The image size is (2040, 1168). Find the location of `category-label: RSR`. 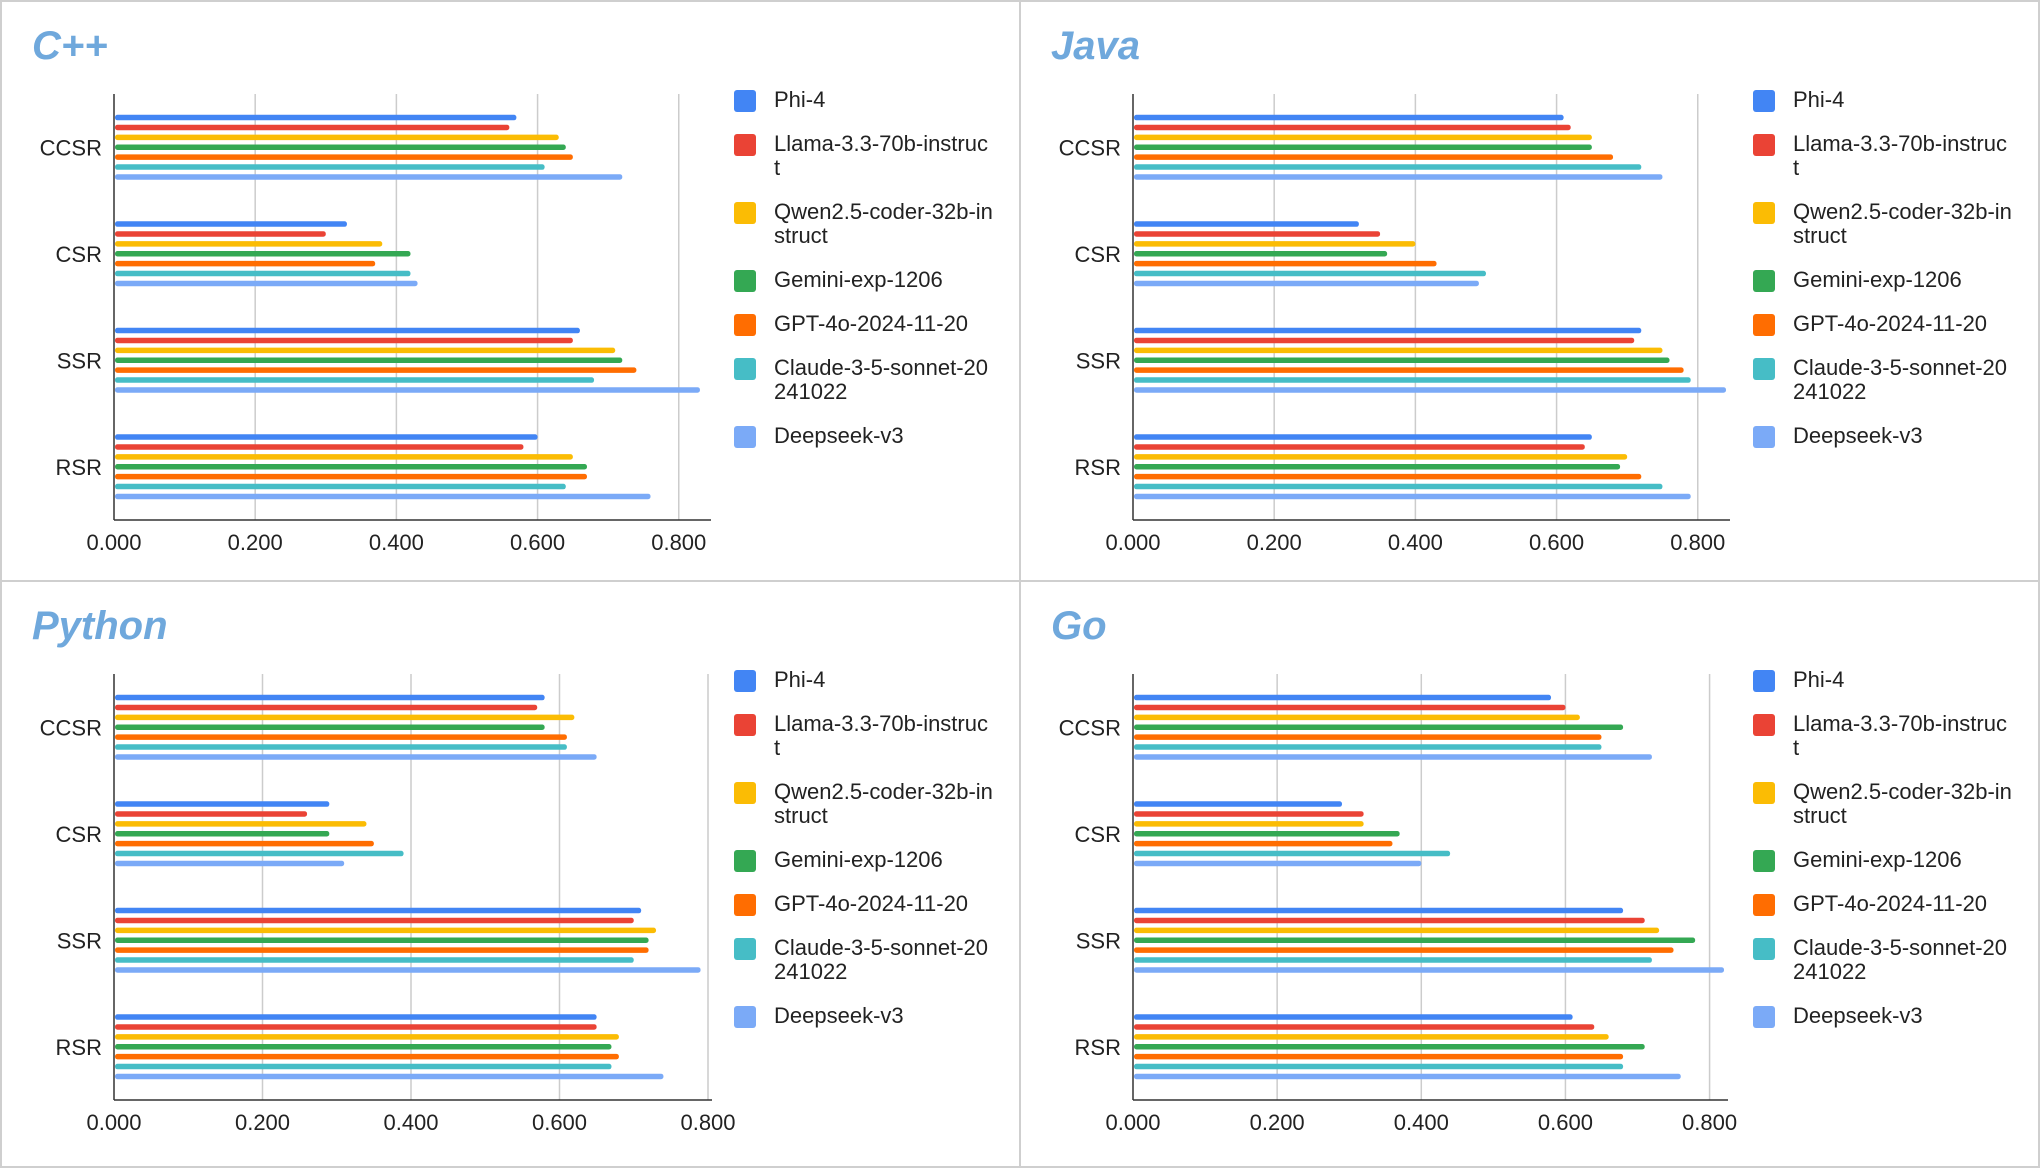

category-label: RSR is located at coordinates (1098, 1047).